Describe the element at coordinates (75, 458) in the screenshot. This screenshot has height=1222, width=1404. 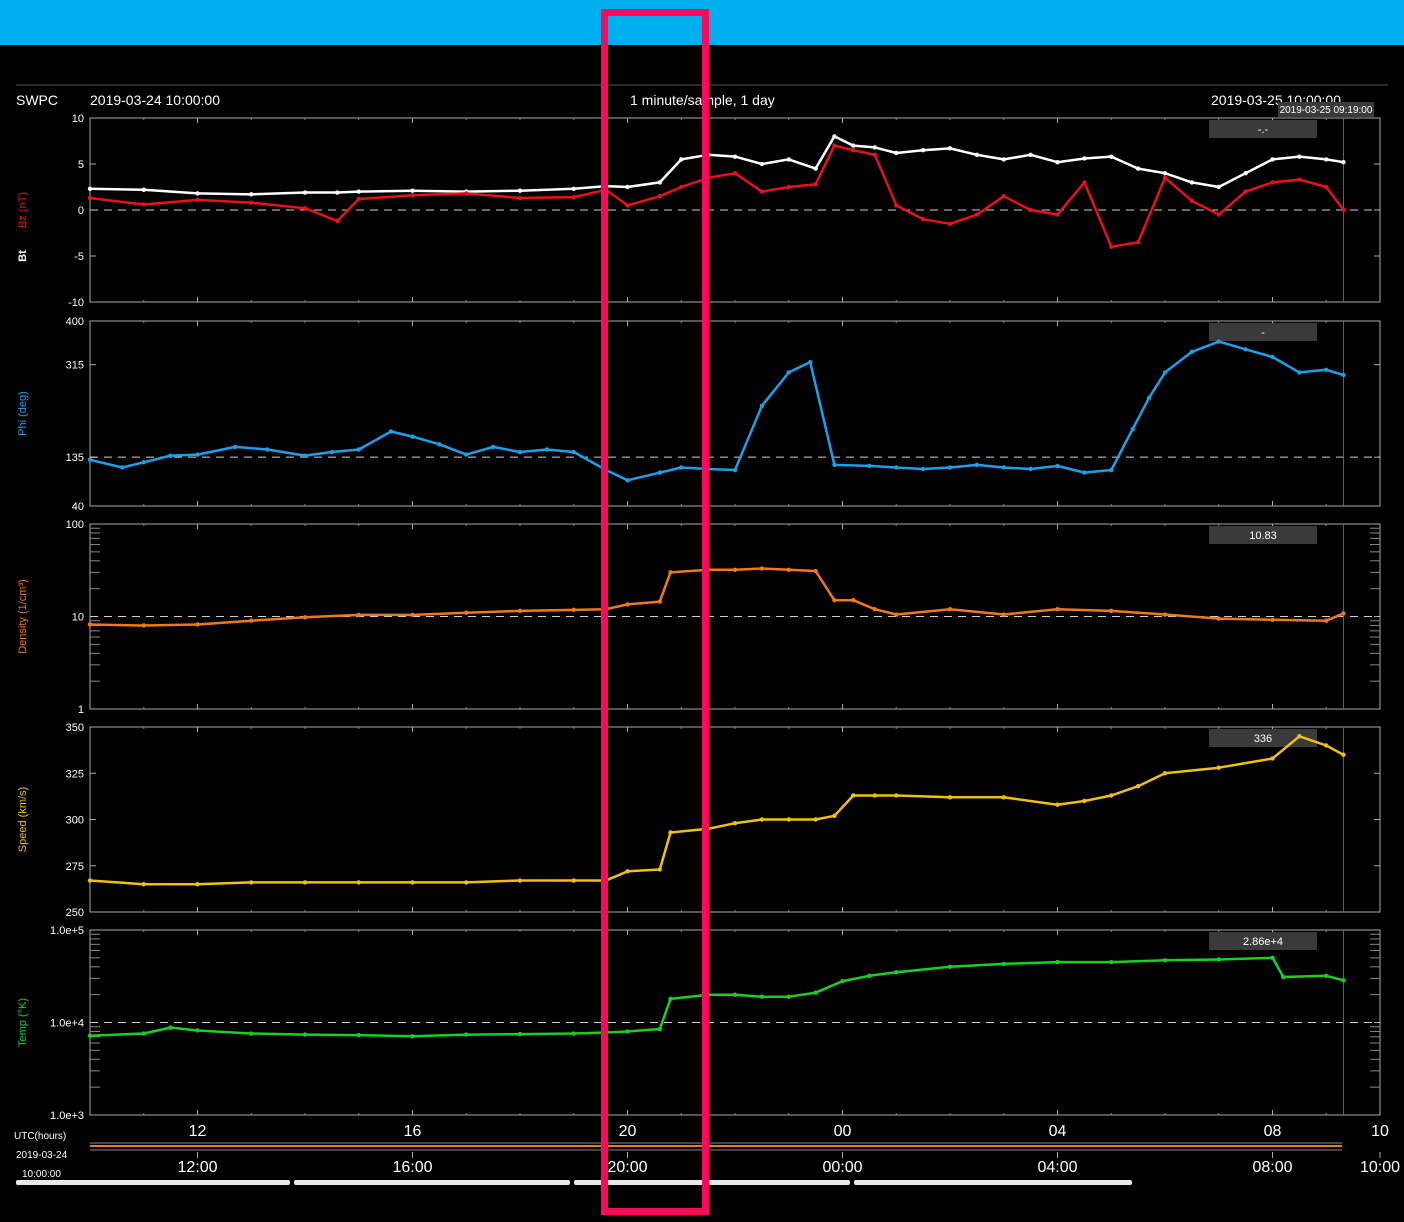
I see `y-tick-label: 135` at that location.